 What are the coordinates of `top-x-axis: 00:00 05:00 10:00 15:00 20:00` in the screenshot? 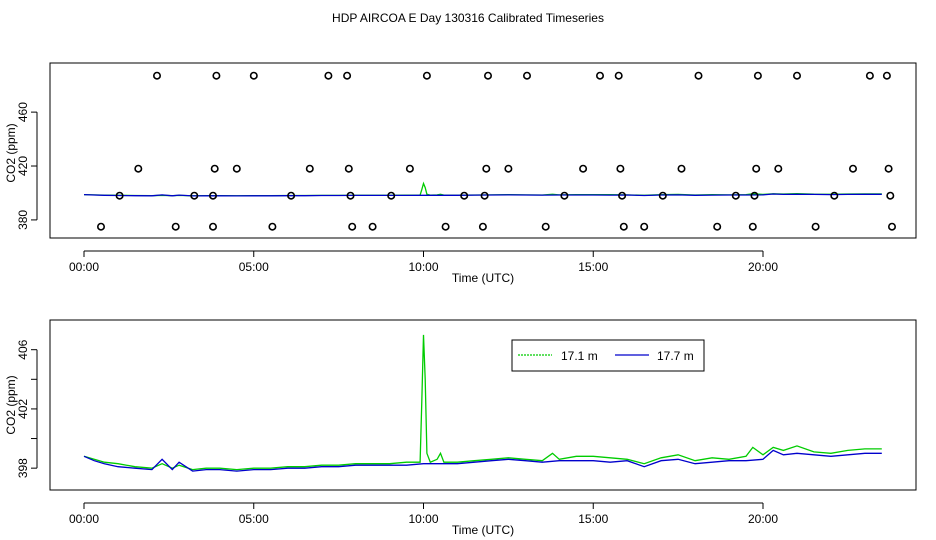 It's located at (423, 262).